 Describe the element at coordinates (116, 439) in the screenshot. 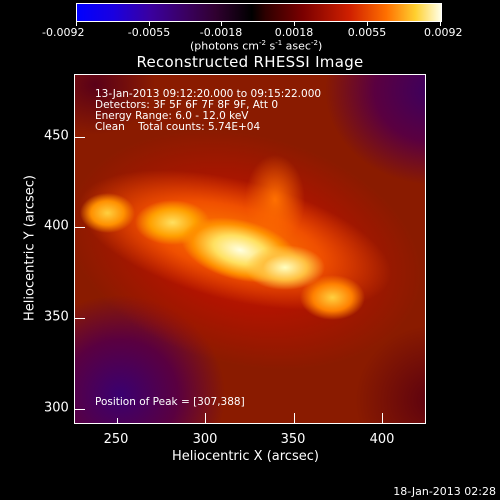

I see `x-tick-label: 250` at that location.